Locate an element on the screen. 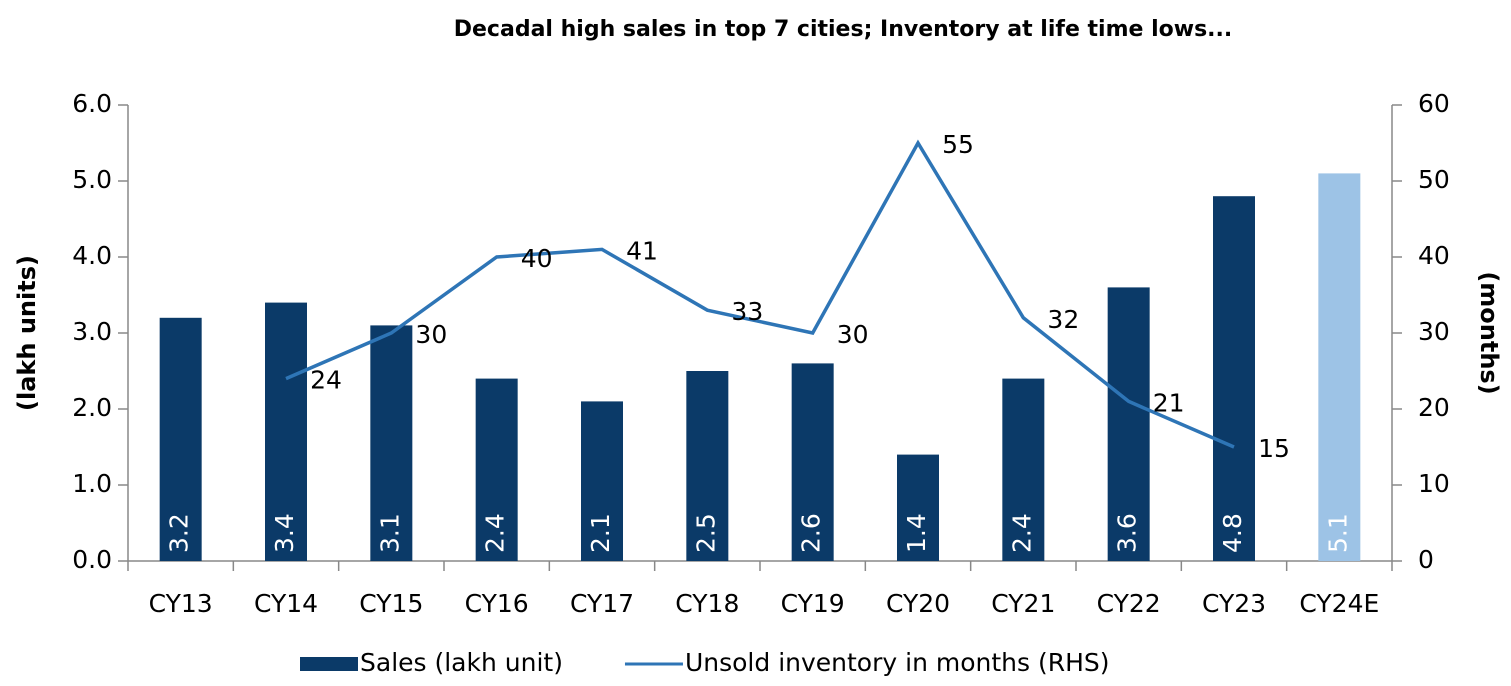  y2-tick-label: 0 is located at coordinates (1426, 559).